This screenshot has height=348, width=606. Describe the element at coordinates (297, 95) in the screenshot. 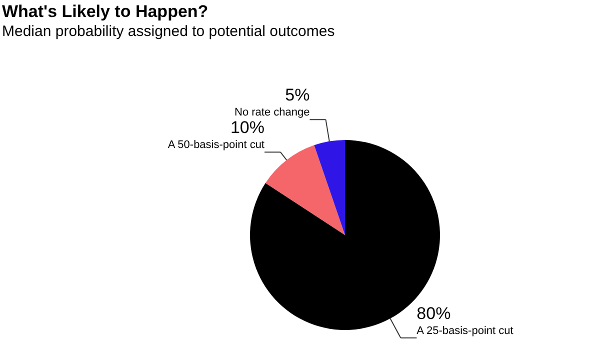

I see `data-label: 5%` at that location.